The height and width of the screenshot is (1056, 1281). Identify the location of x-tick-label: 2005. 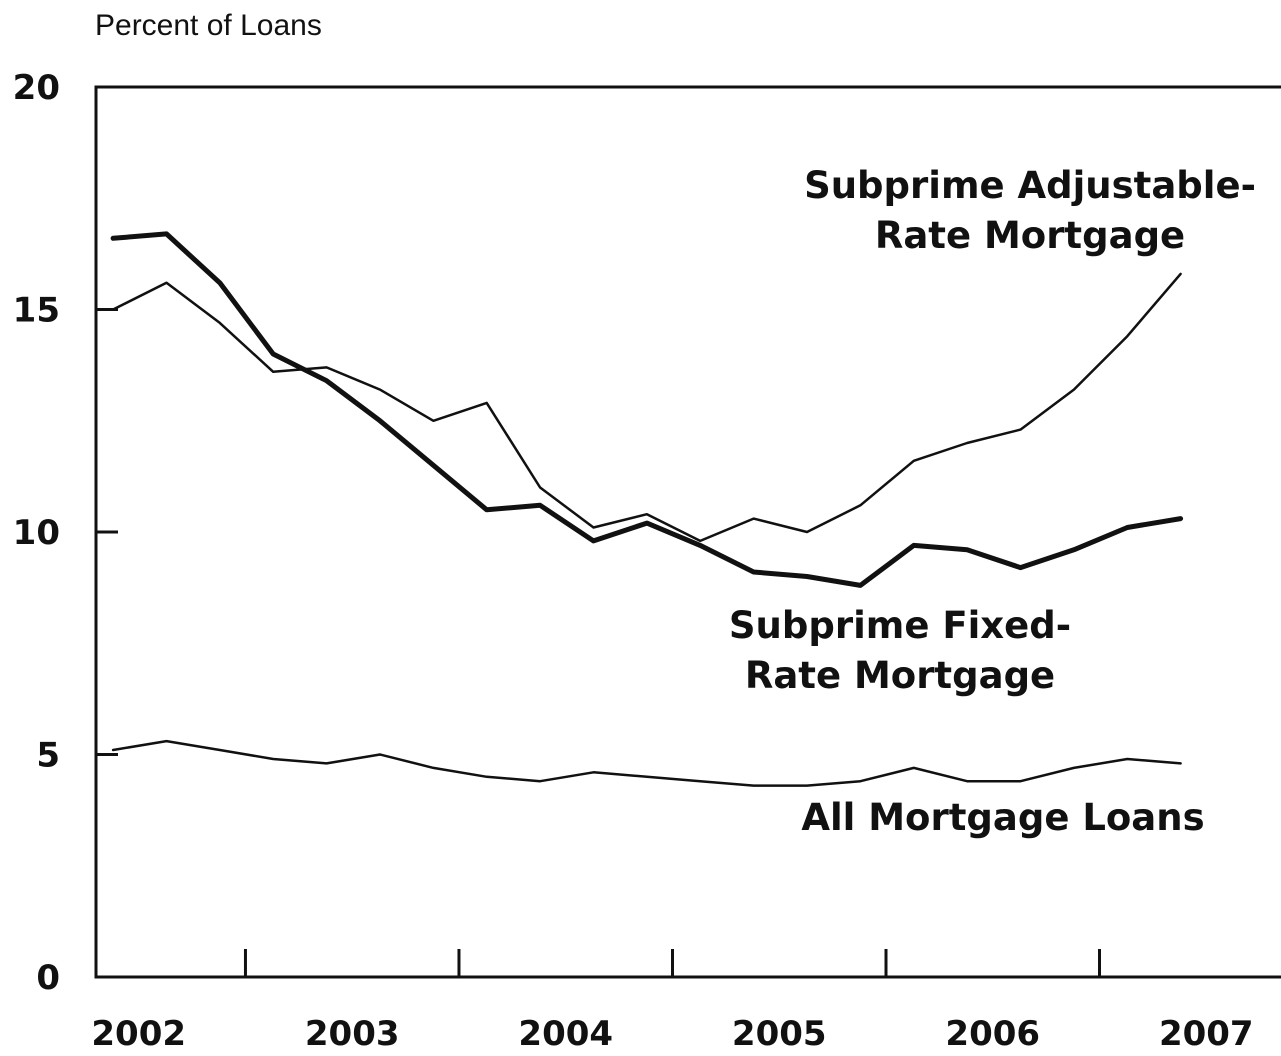
(779, 1034).